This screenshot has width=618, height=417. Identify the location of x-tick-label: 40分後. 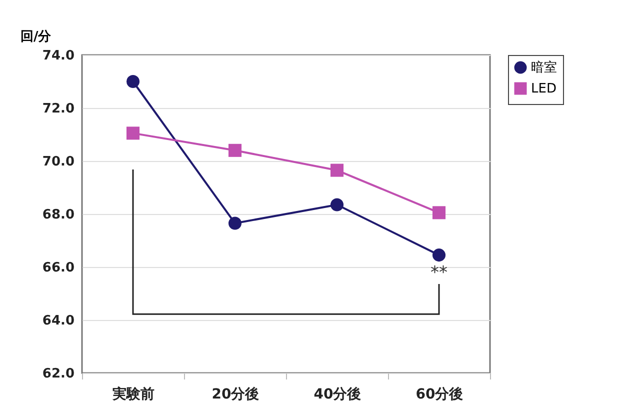
(338, 394).